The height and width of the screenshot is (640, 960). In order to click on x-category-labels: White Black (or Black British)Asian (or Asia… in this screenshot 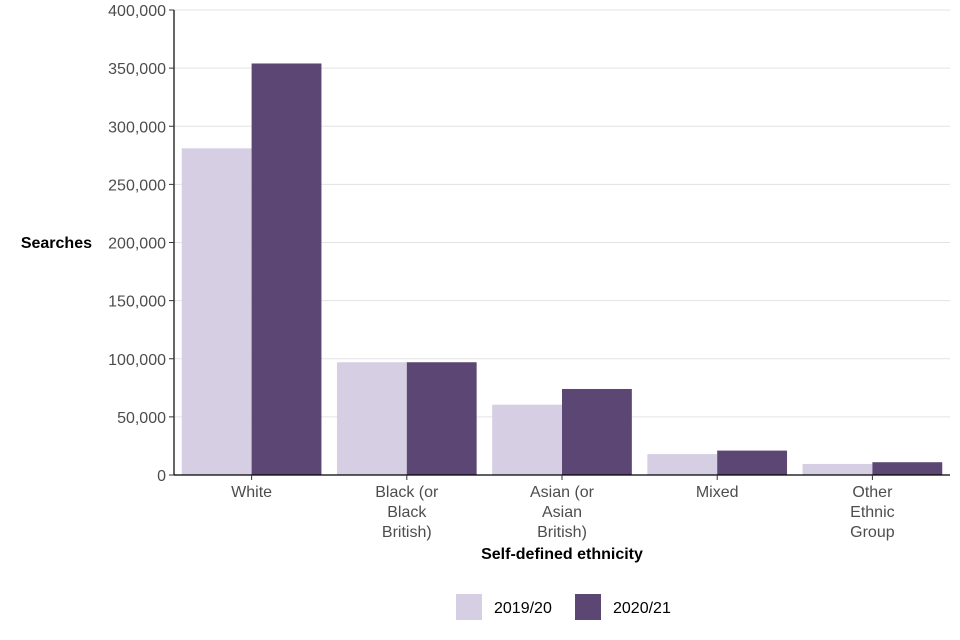, I will do `click(563, 508)`.